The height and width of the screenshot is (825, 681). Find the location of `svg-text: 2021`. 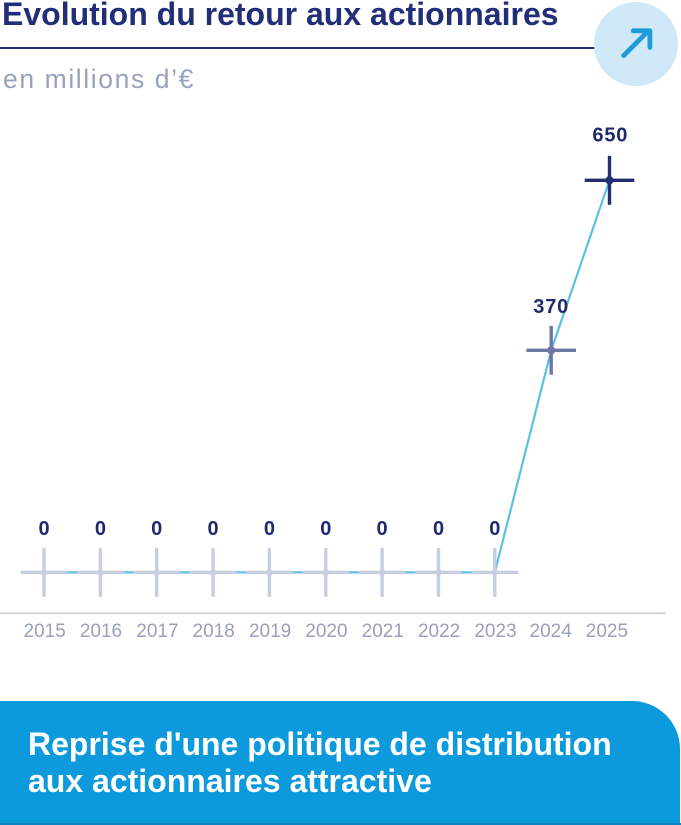

svg-text: 2021 is located at coordinates (383, 631).